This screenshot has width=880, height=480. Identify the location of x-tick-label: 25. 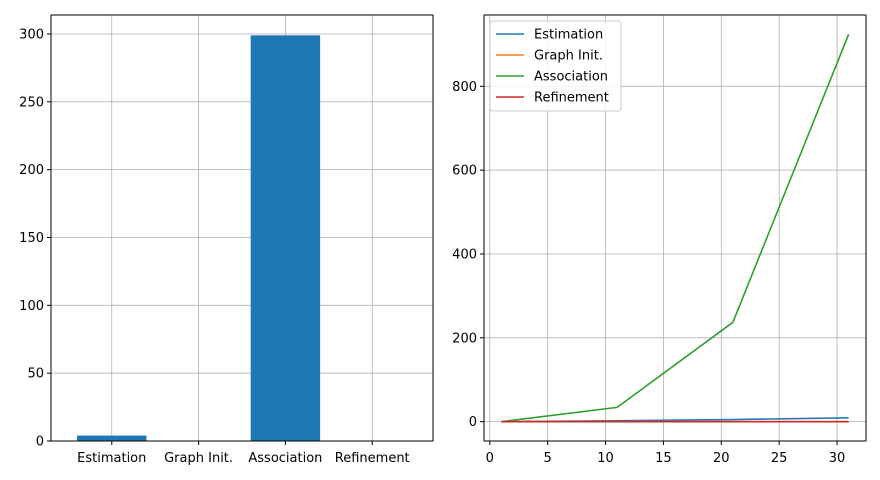
(779, 458).